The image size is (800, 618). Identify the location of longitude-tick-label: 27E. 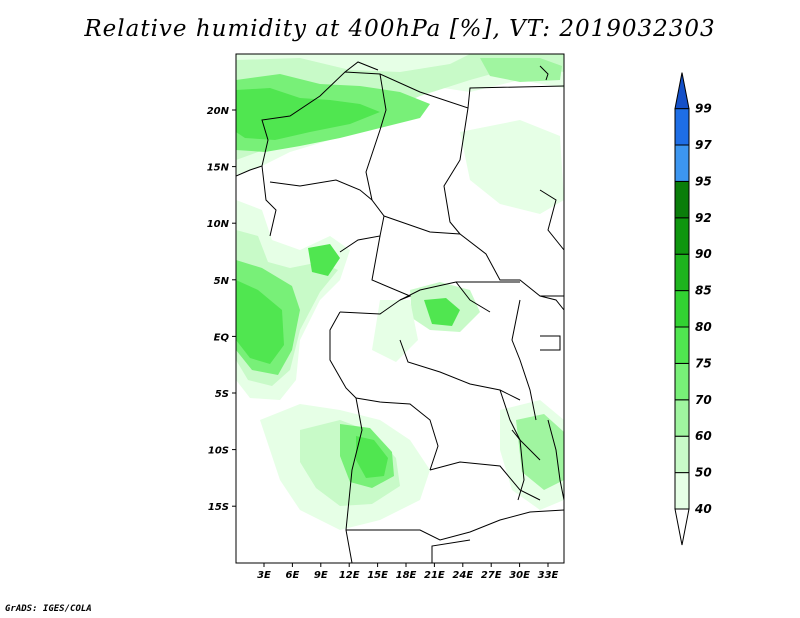
(491, 575).